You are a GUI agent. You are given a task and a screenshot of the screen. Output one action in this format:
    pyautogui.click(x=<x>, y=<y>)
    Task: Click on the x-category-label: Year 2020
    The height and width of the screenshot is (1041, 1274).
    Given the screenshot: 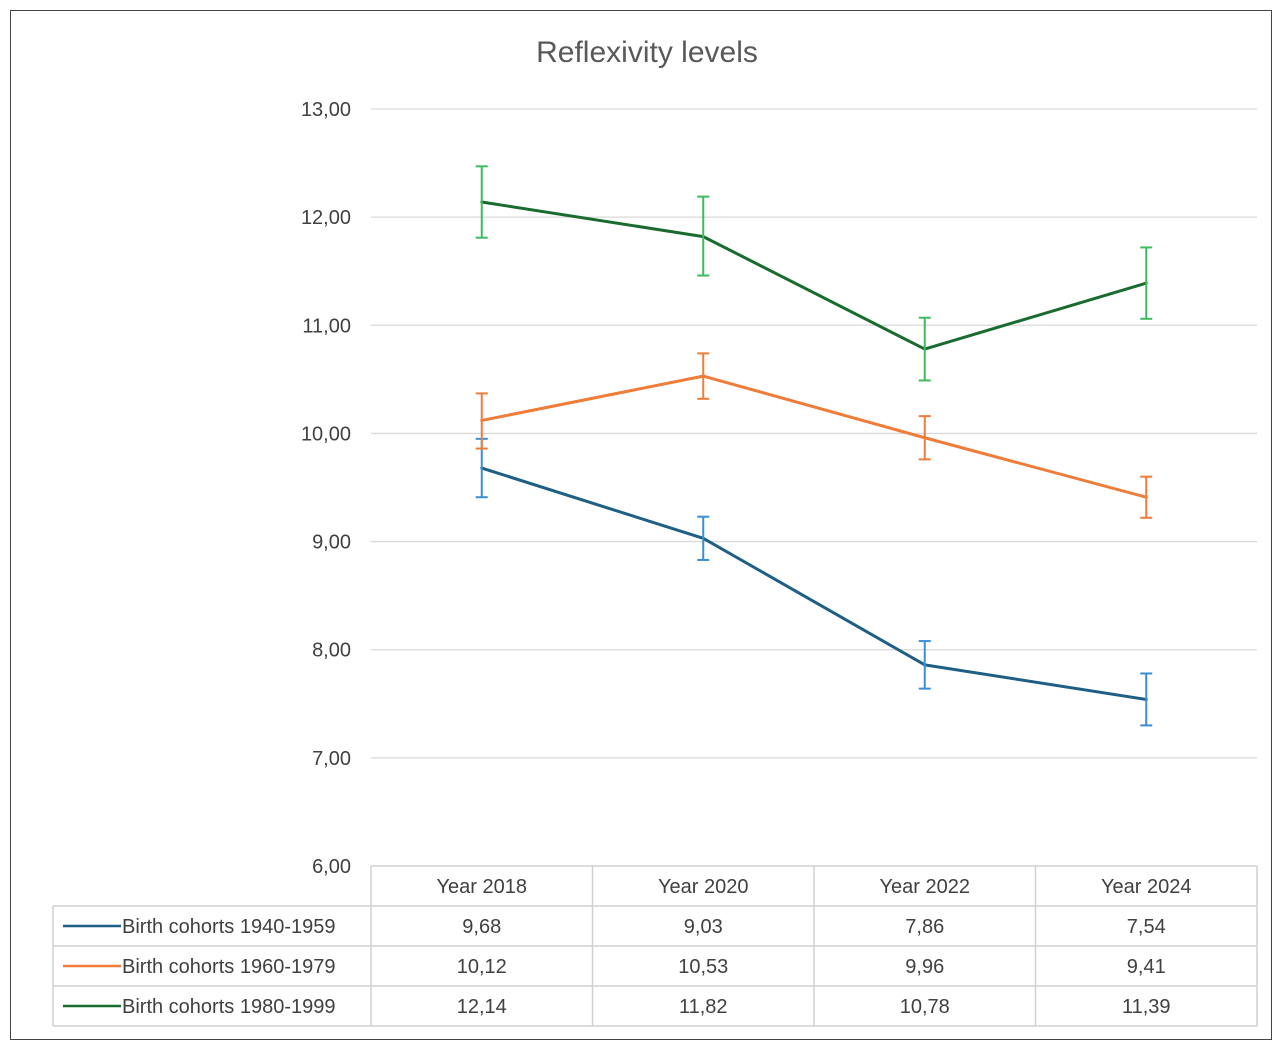 What is the action you would take?
    pyautogui.click(x=703, y=887)
    